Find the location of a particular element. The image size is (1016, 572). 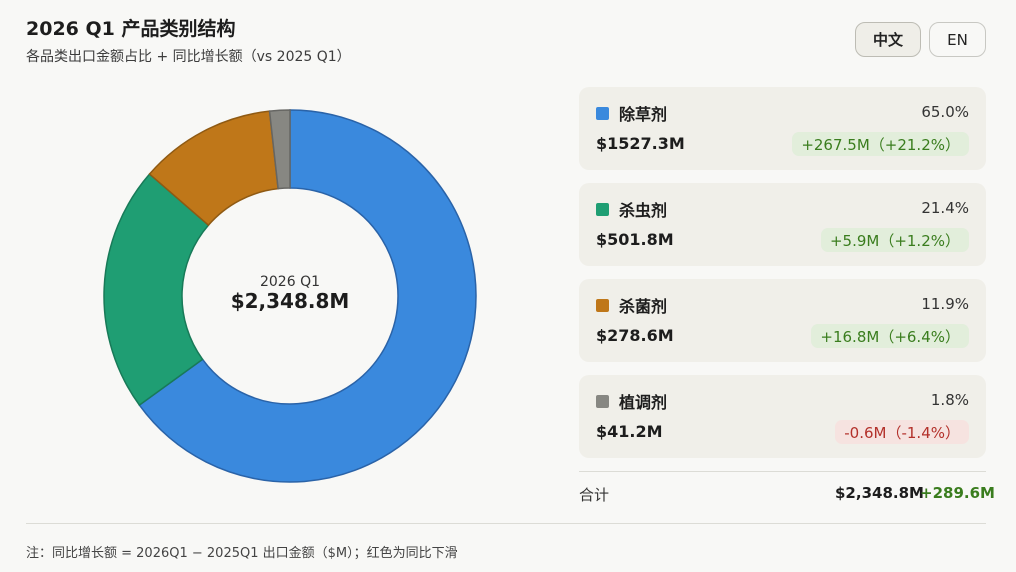

category-card-plant-growth-regulator: 植调剂 1.8% $41.2M -0.6M（-1.4%） is located at coordinates (782, 416).